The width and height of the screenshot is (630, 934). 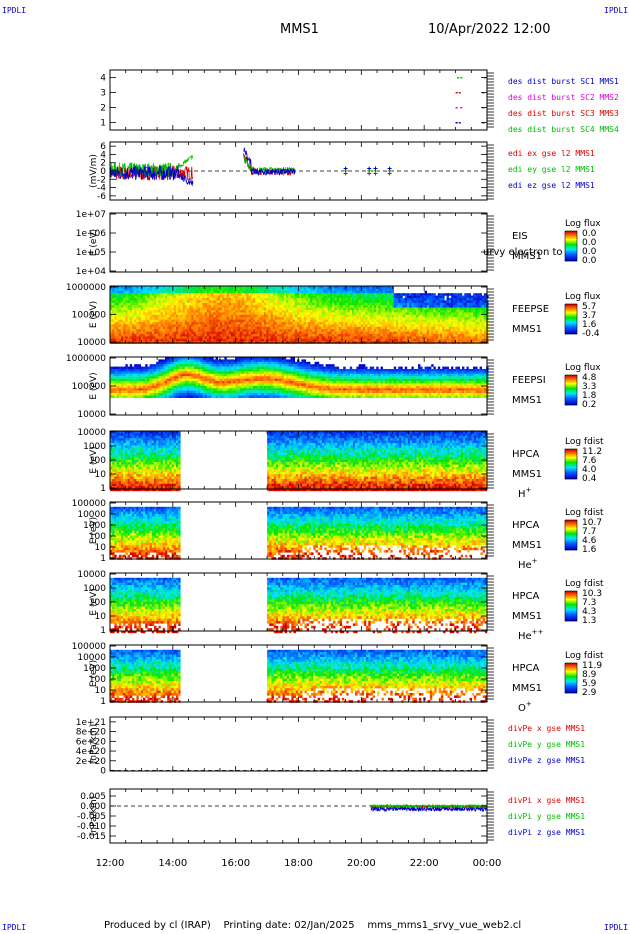 I want to click on corner-label-top-left: IPDLI, so click(x=14, y=10).